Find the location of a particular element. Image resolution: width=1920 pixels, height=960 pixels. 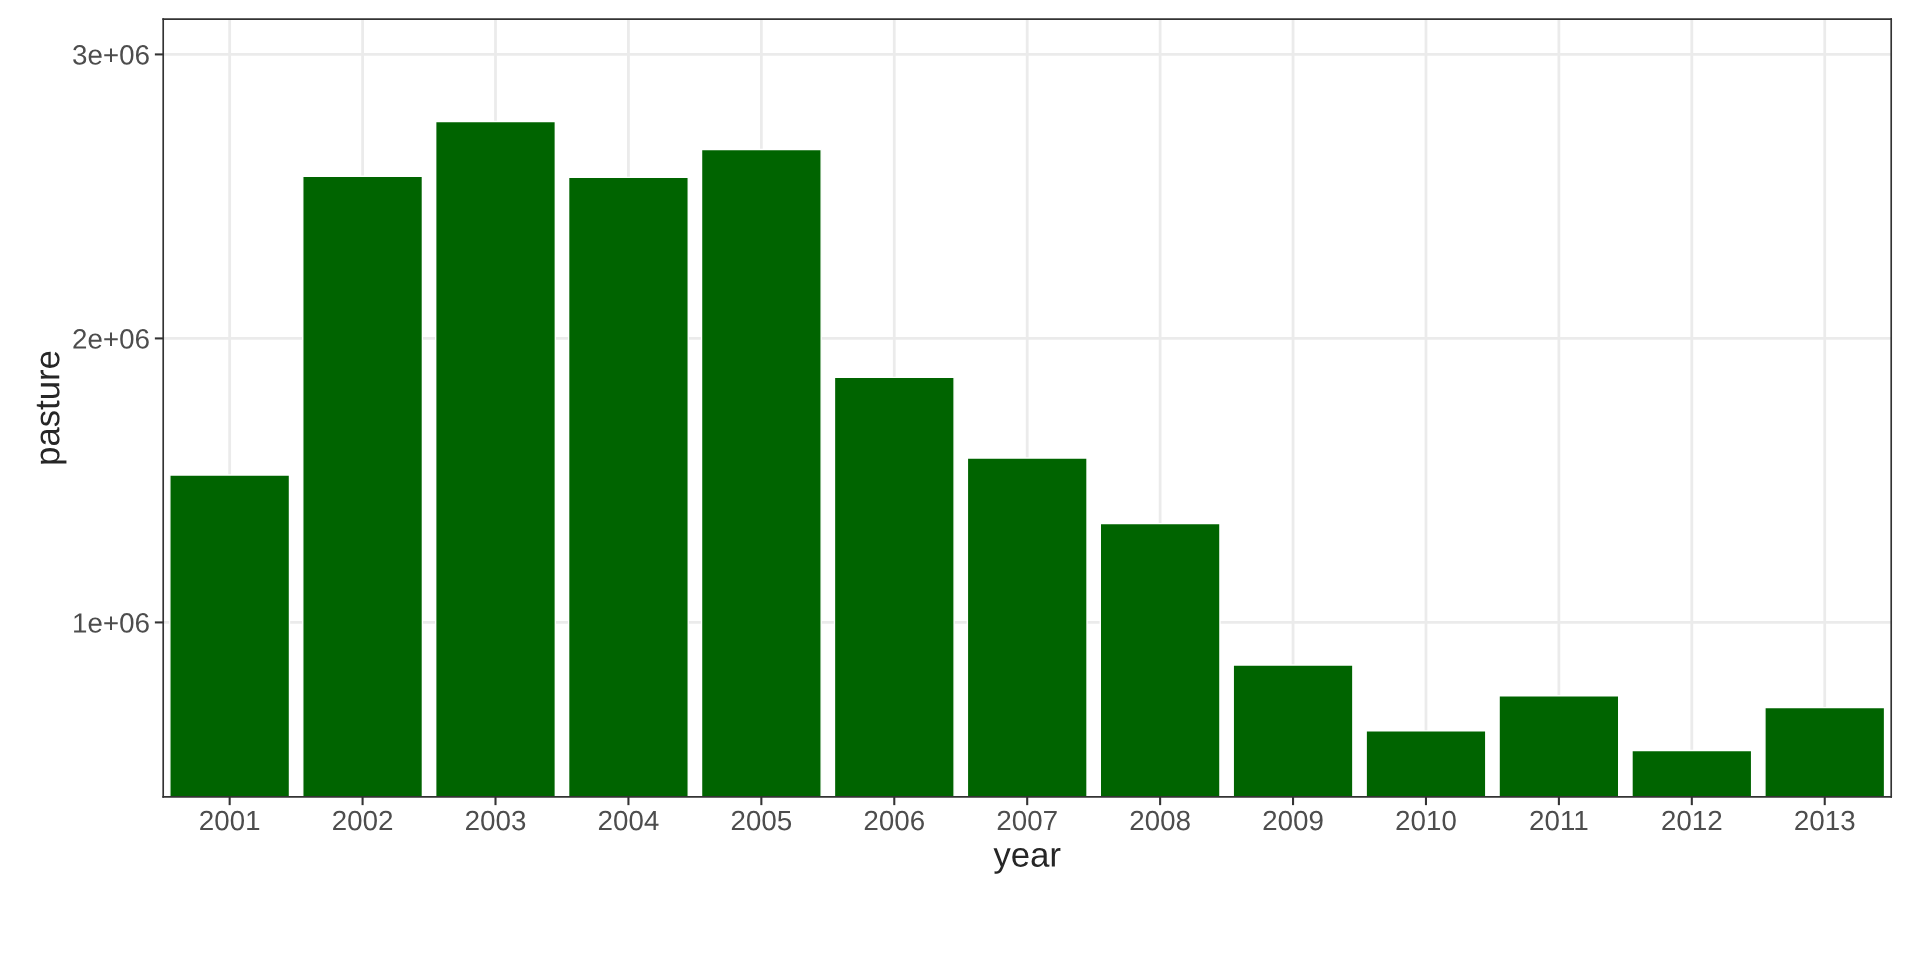

x-tick-label: 2007 is located at coordinates (1027, 820).